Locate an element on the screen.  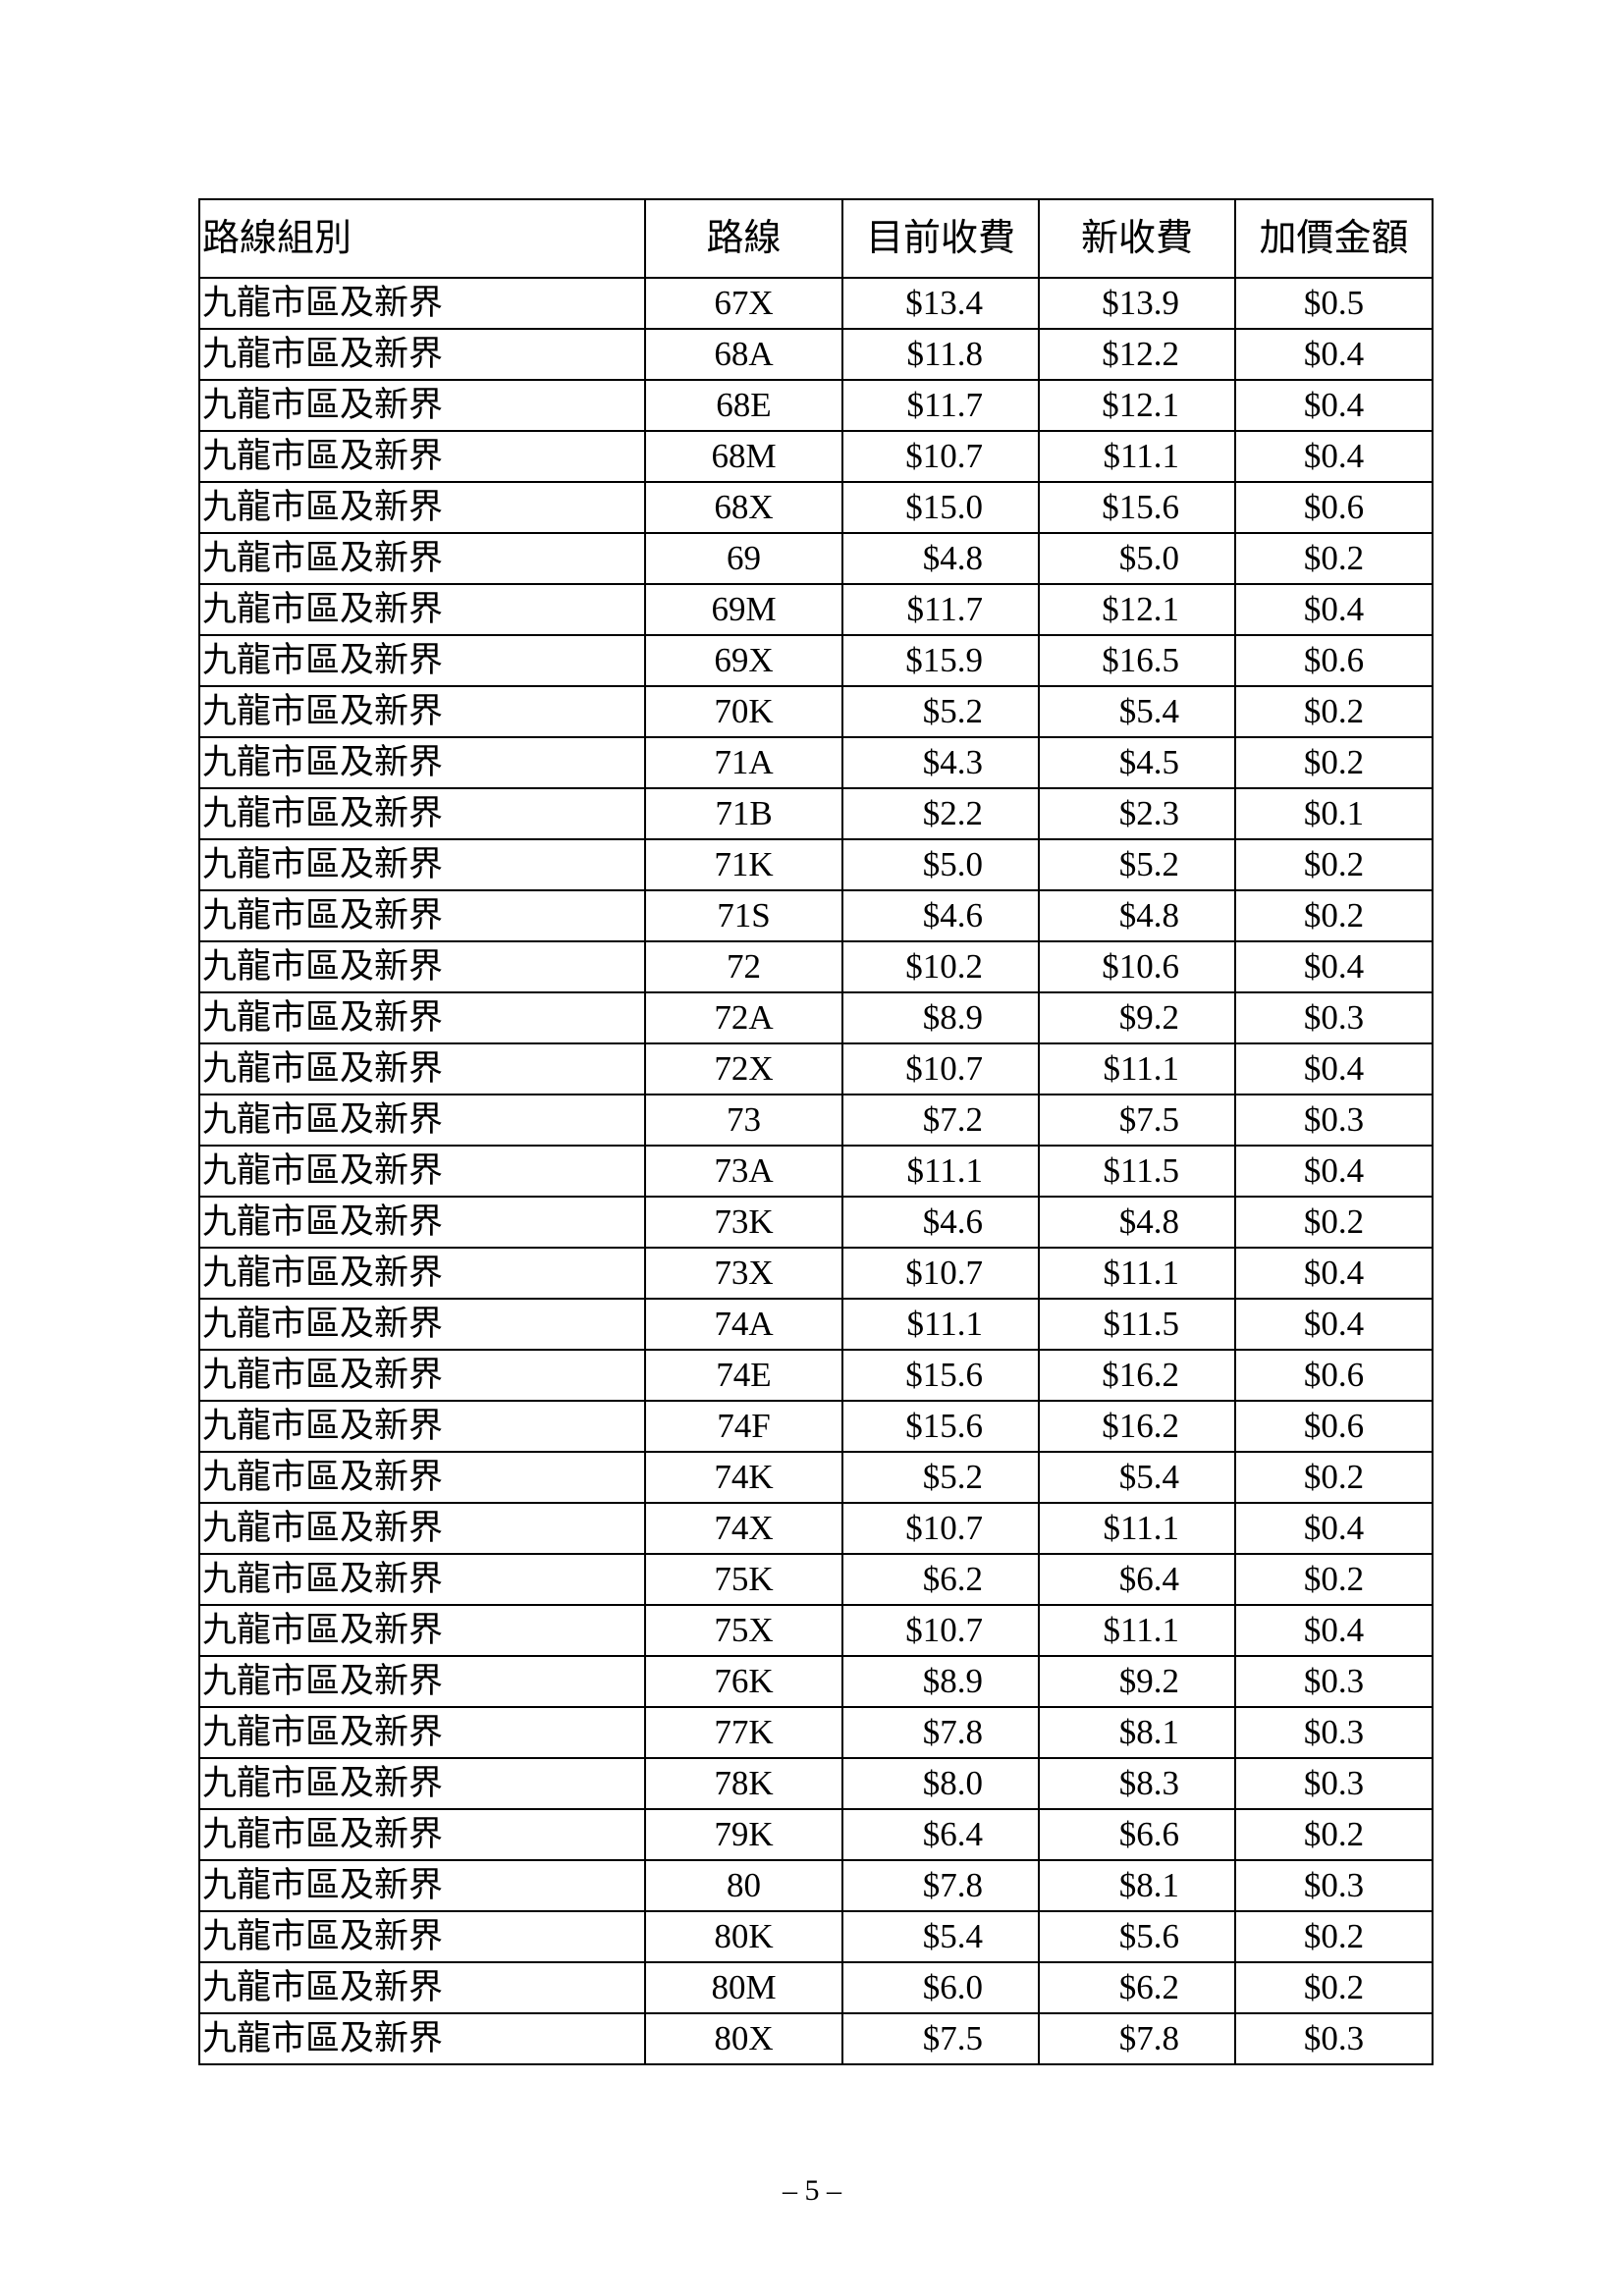
table-row: 九龍市區及新界 68M $10.7 $11.1 $0.4 is located at coordinates (816, 456).